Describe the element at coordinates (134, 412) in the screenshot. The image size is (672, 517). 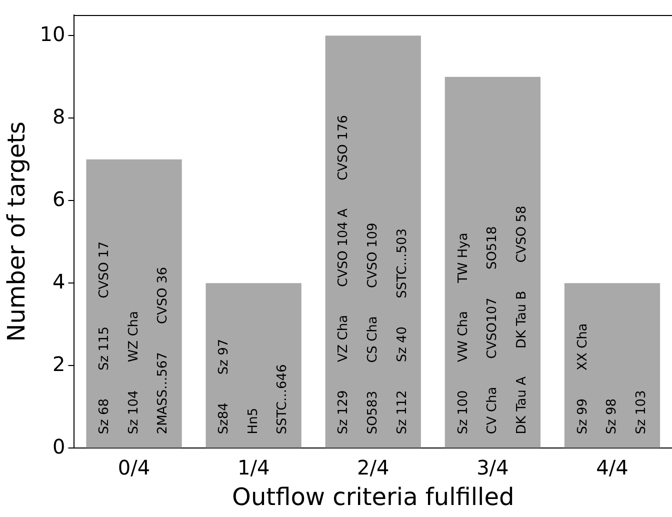
I see `annotation: Sz 104` at that location.